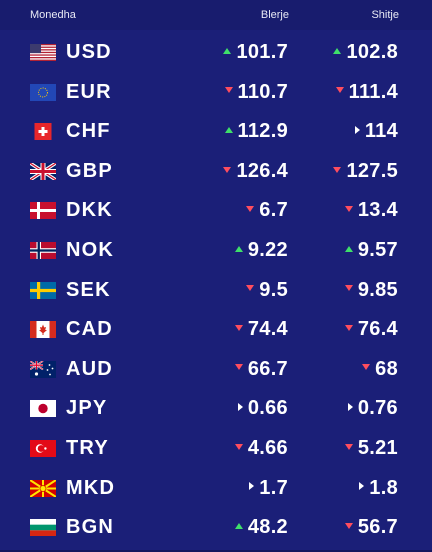 The height and width of the screenshot is (552, 432). Describe the element at coordinates (216, 172) in the screenshot. I see `rate-row-gbp: GBP 126.4 127.5` at that location.